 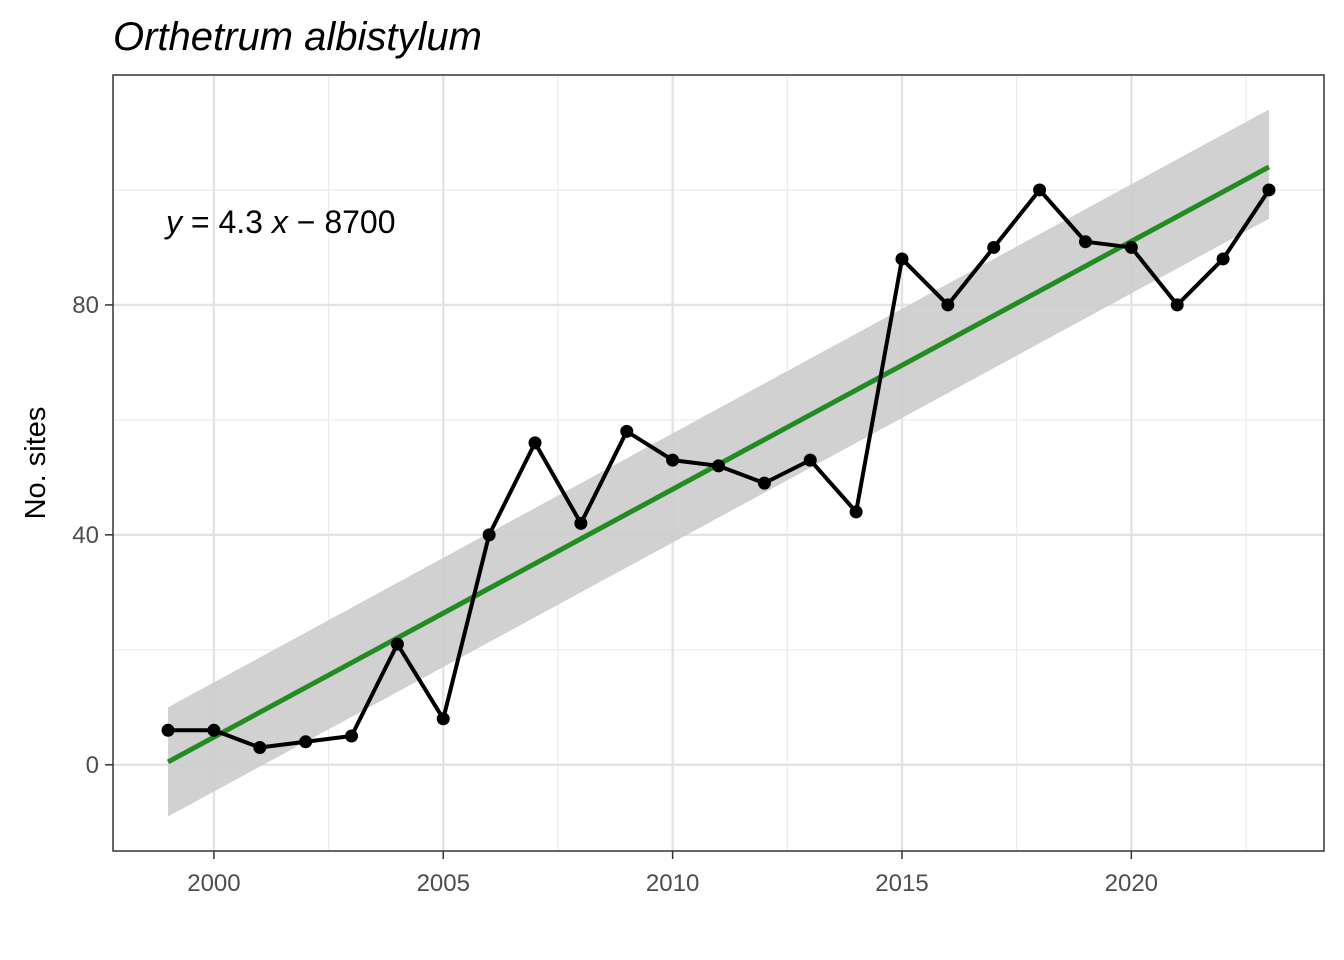 I want to click on equation-coef: 4.3, so click(x=240, y=222).